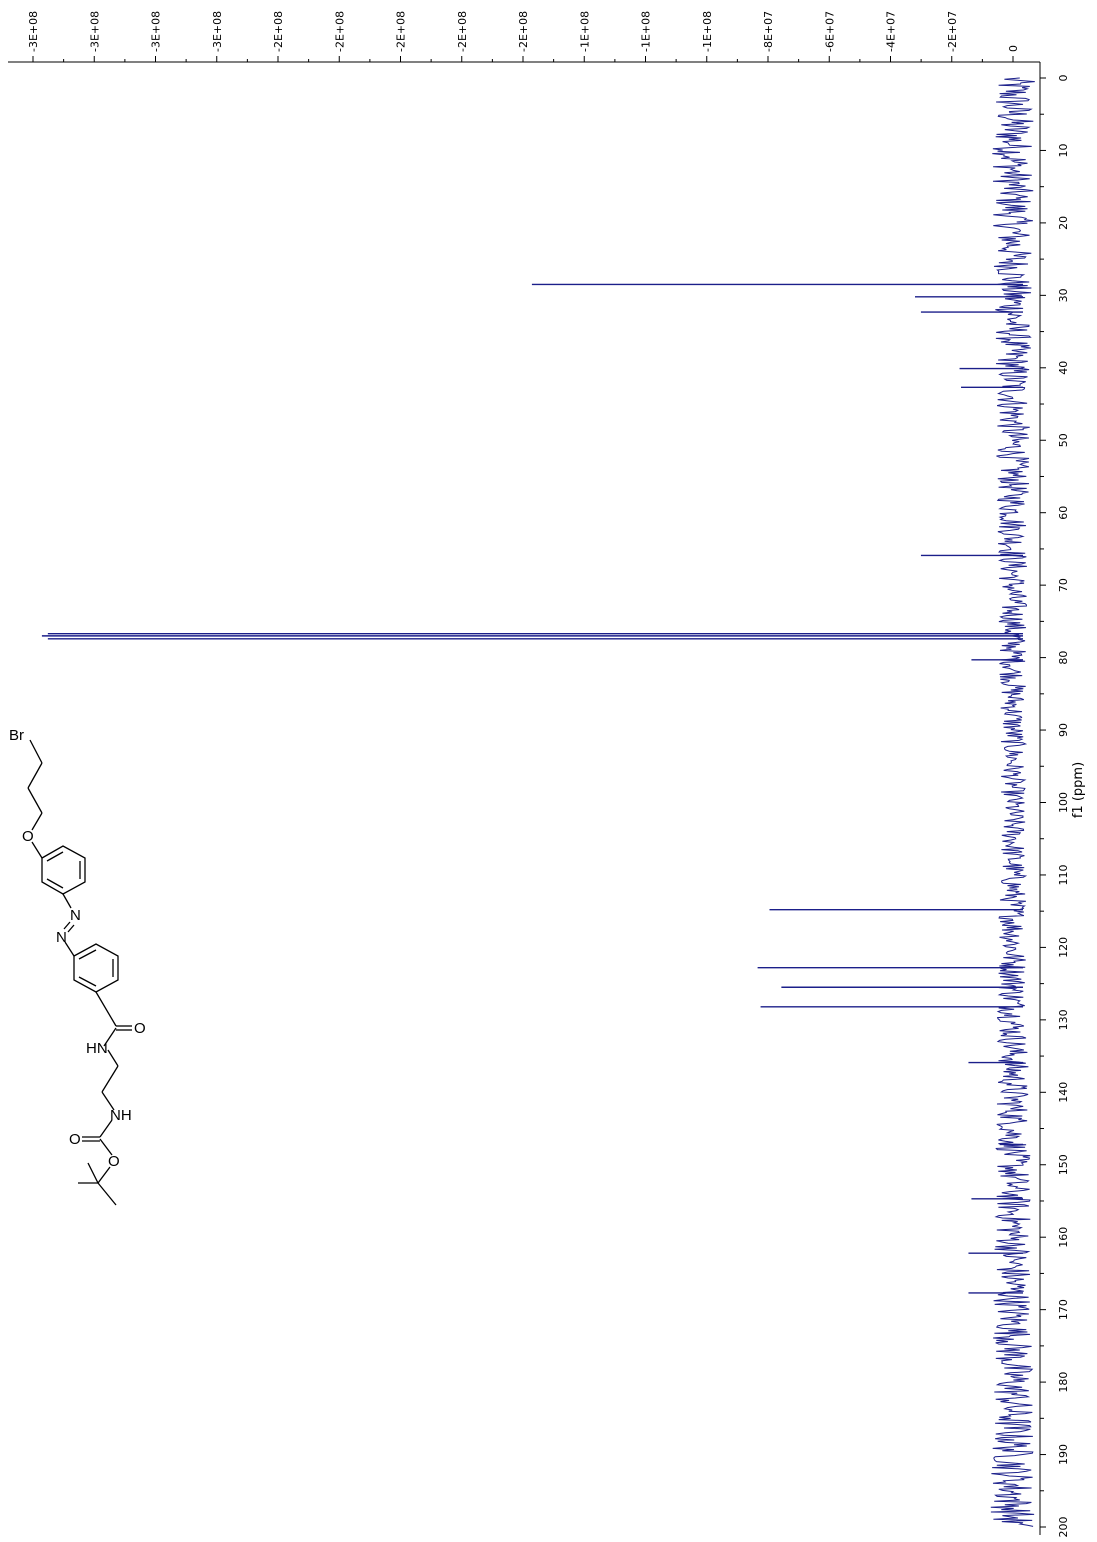 This screenshot has width=1097, height=1542. I want to click on ppm-tick-label: 130, so click(1063, 1019).